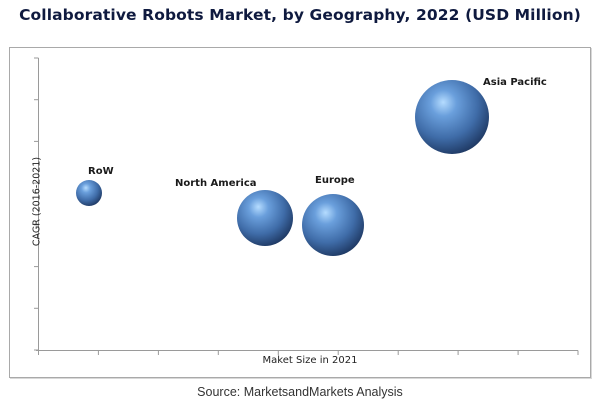  Describe the element at coordinates (307, 352) in the screenshot. I see `x-axis` at that location.